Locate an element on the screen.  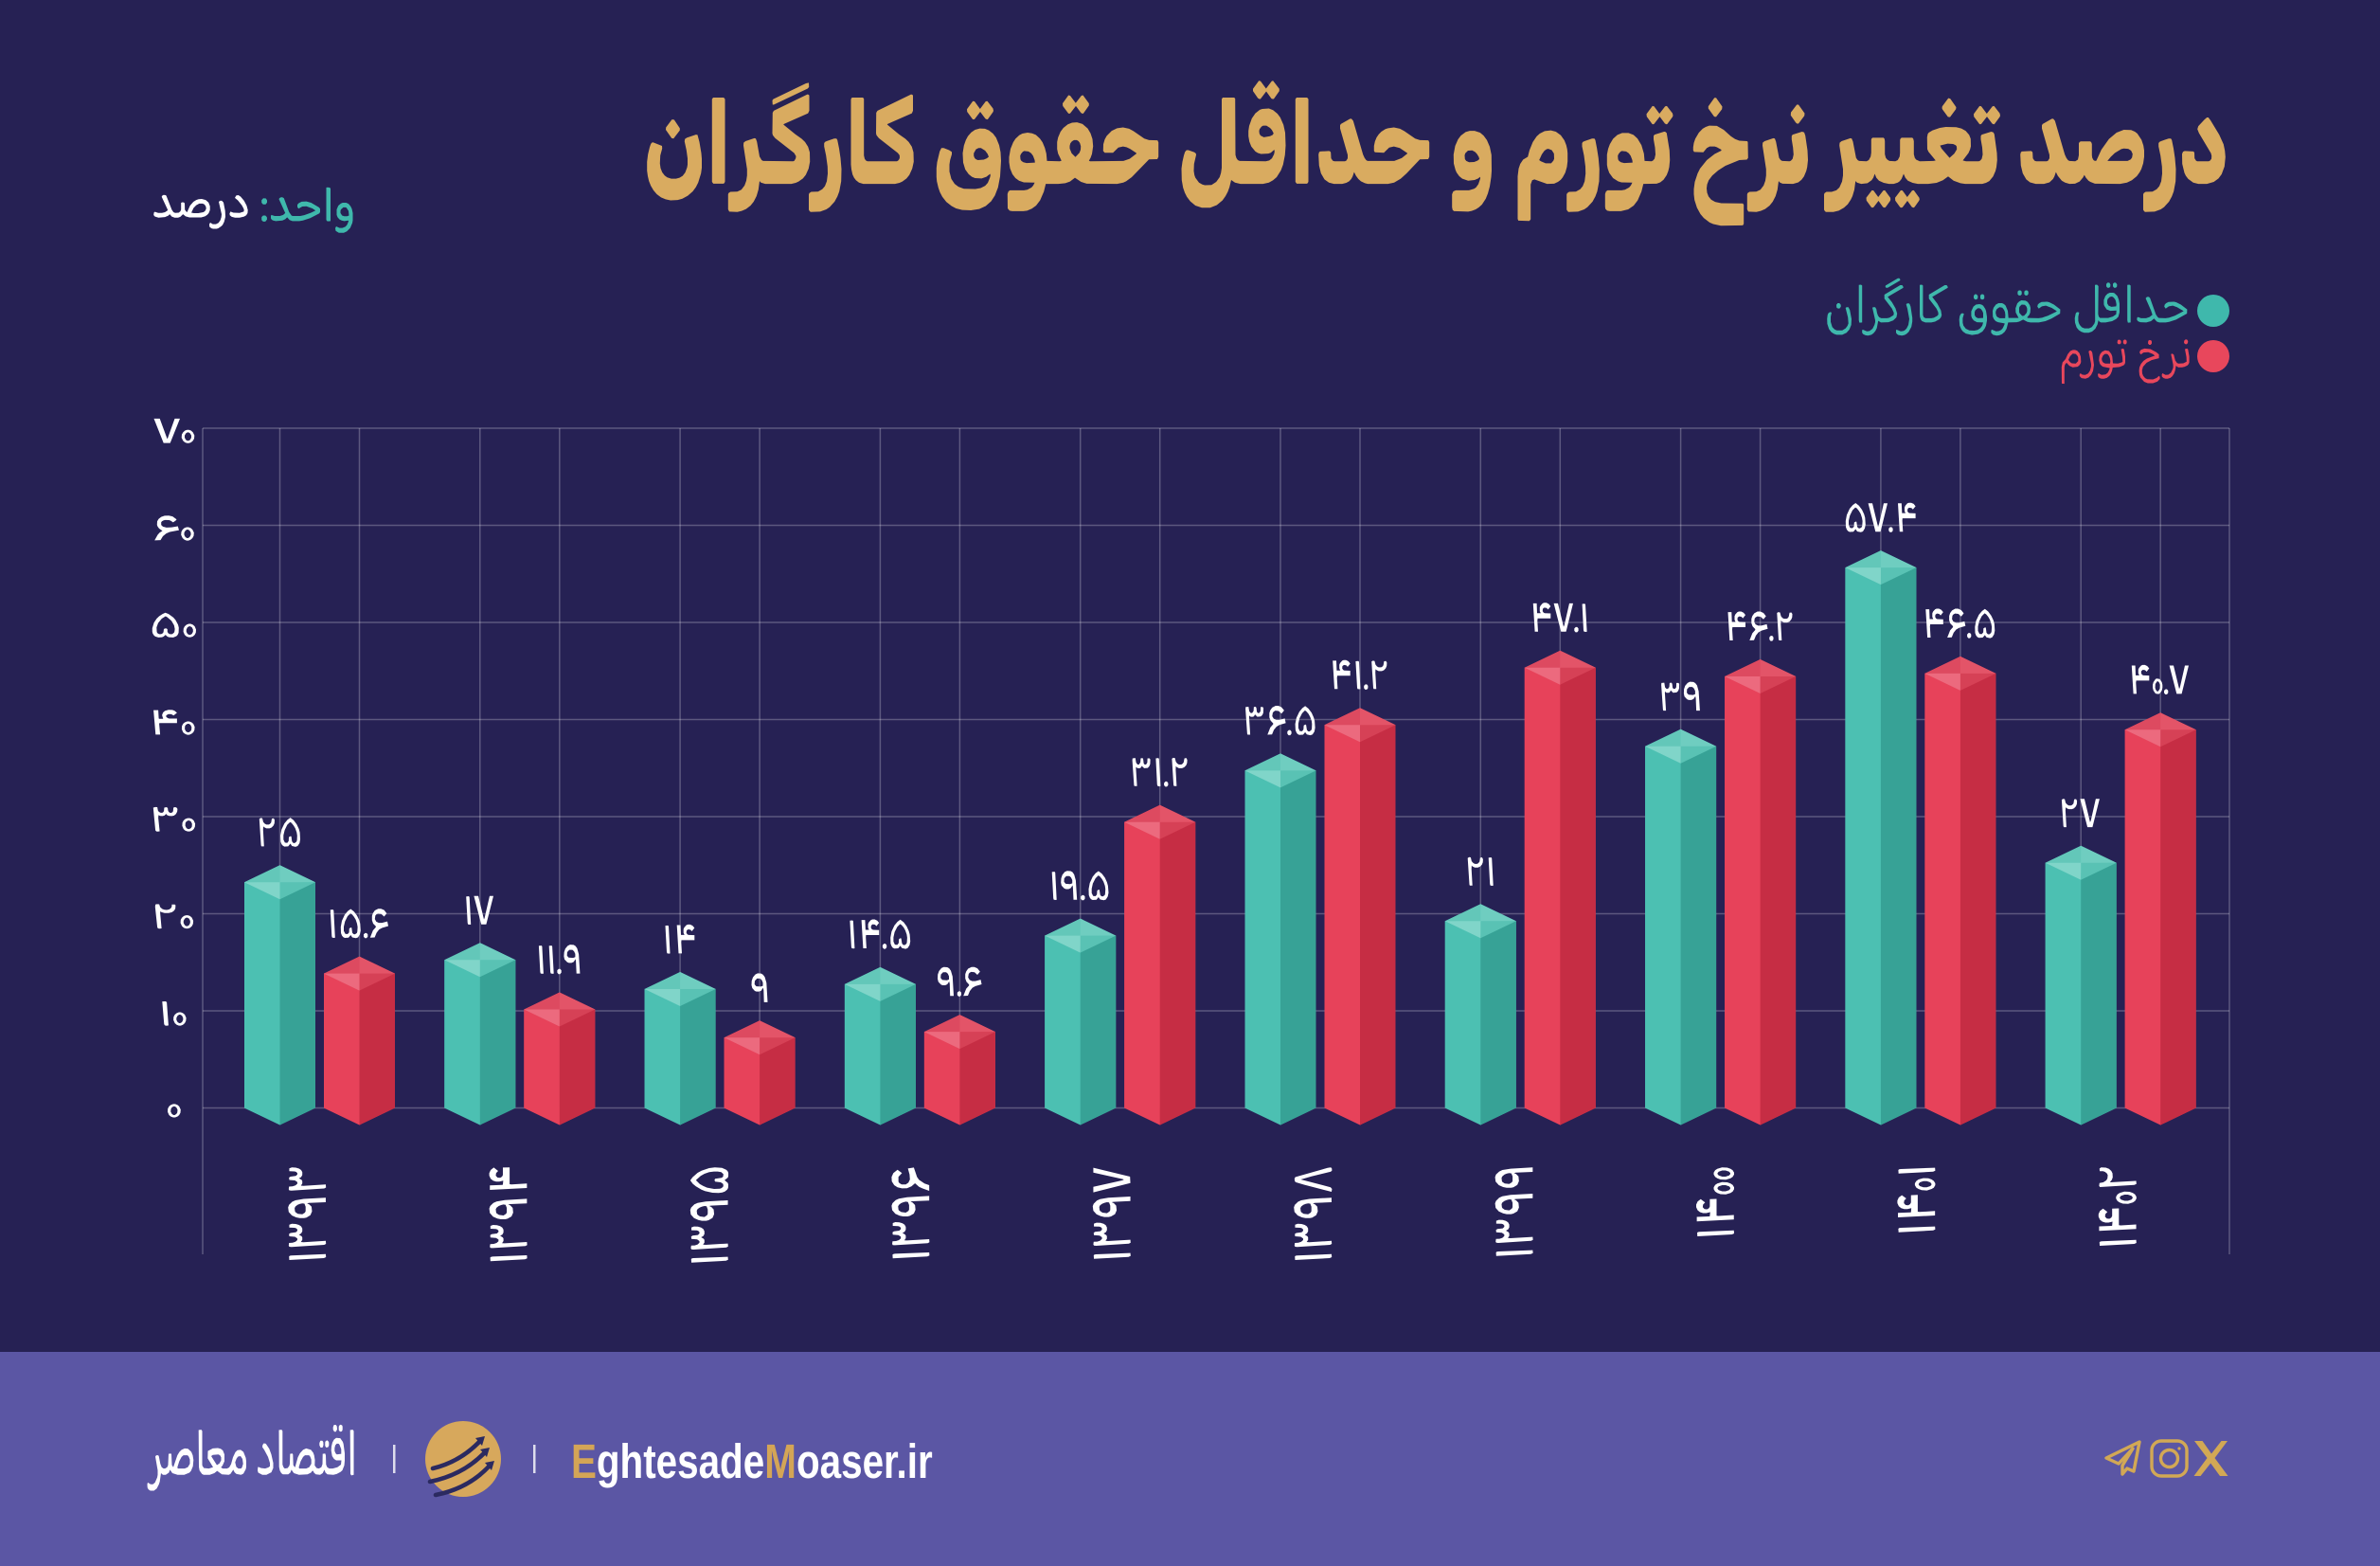
svg-text: M is located at coordinates (780, 1460).